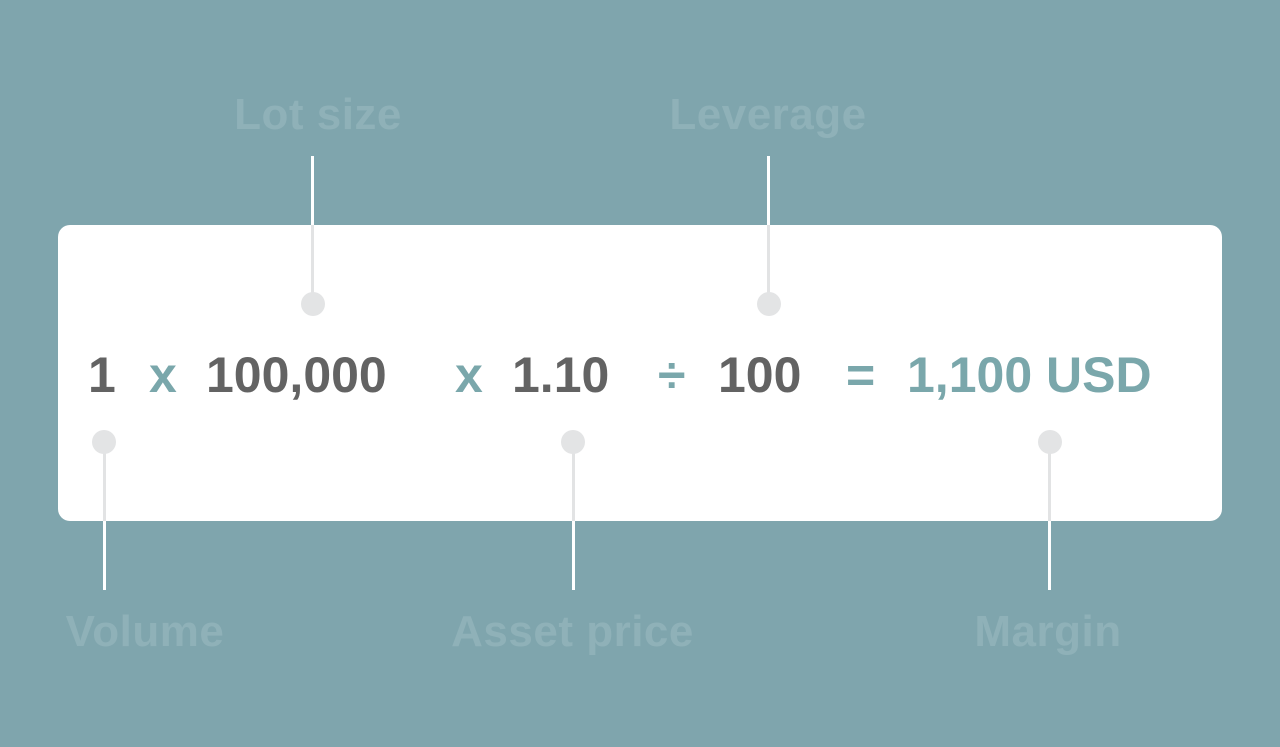  I want to click on volume-value: 1, so click(102, 375).